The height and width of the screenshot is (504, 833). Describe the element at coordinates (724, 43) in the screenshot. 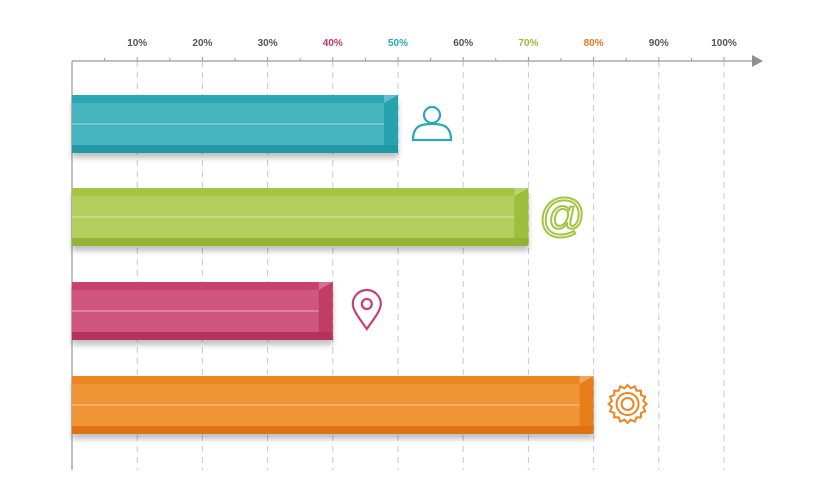

I see `tick-label: 100%` at that location.